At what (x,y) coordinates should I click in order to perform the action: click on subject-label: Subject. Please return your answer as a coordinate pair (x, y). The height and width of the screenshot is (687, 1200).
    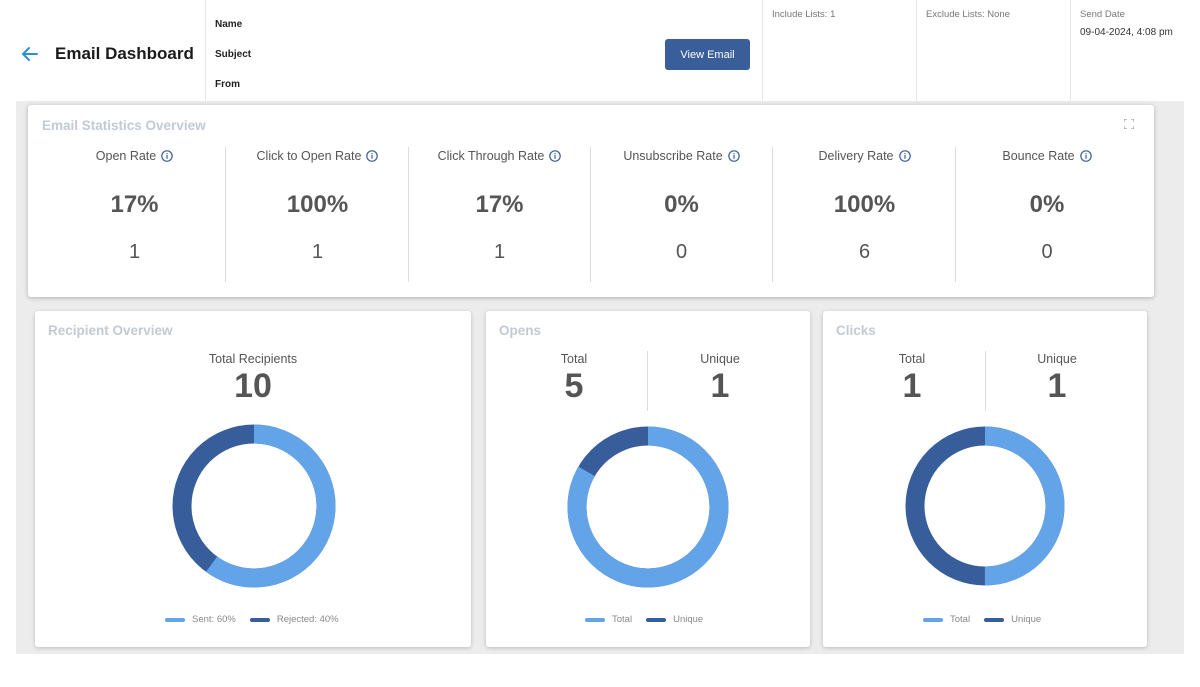
    Looking at the image, I should click on (233, 54).